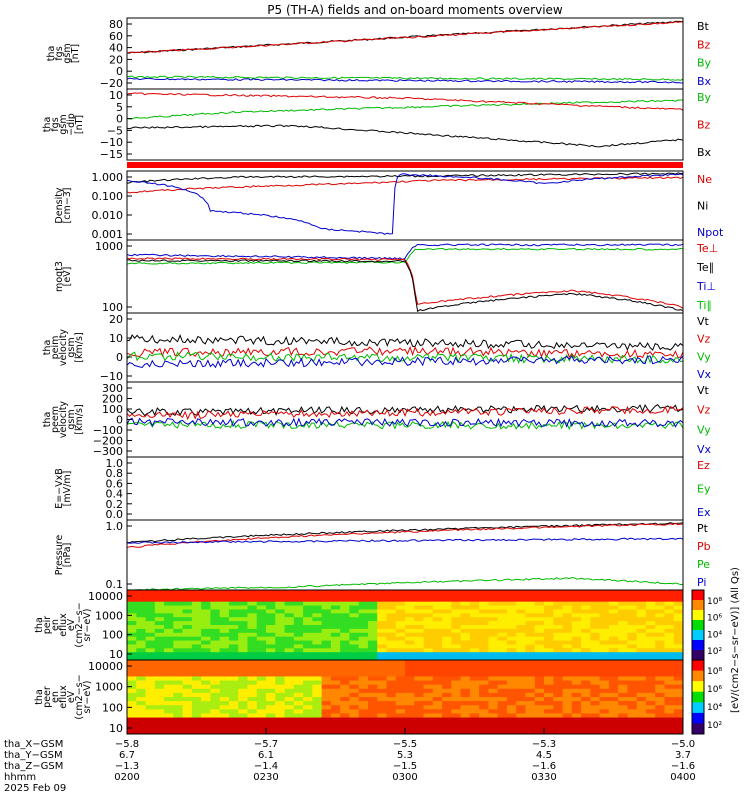 The width and height of the screenshot is (750, 805). I want to click on y-axis-label: [mV/m], so click(67, 489).